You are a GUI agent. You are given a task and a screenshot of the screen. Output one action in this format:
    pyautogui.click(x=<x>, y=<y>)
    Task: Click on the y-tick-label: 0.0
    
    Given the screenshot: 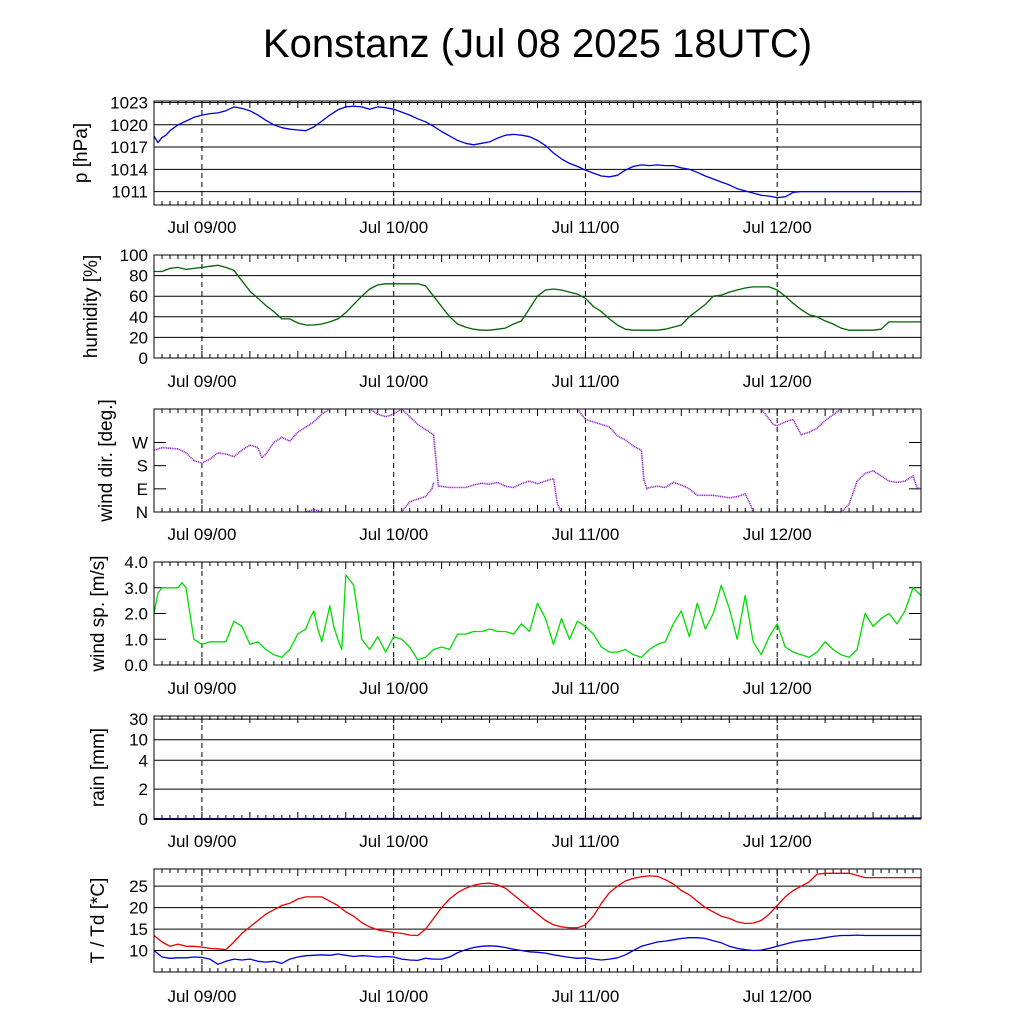 What is the action you would take?
    pyautogui.click(x=136, y=665)
    